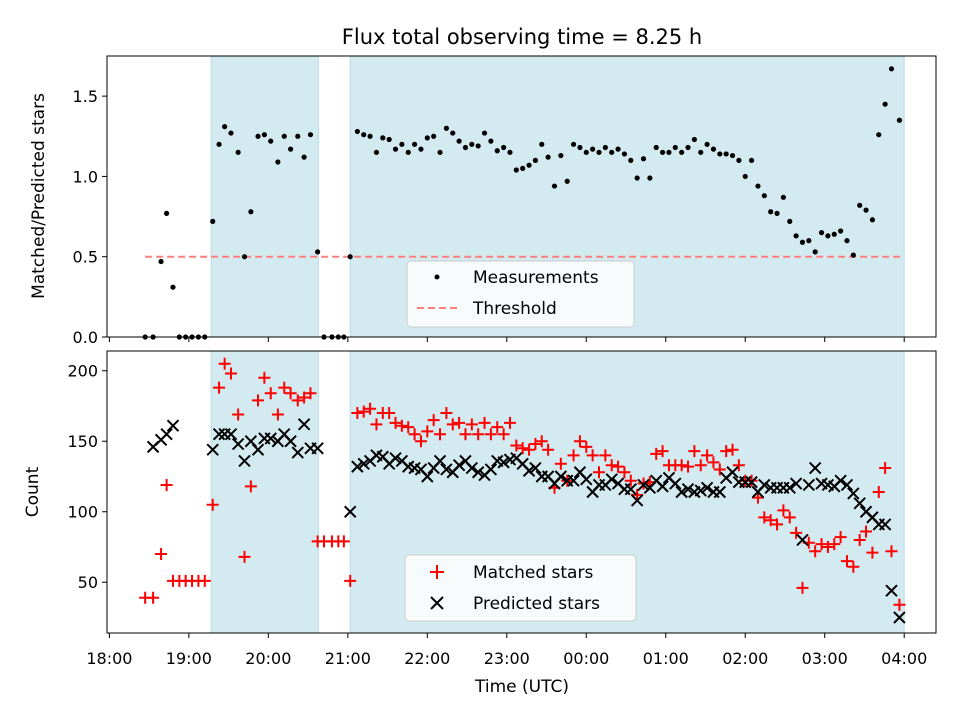  Describe the element at coordinates (745, 658) in the screenshot. I see `x-tick-label: 02:00` at that location.